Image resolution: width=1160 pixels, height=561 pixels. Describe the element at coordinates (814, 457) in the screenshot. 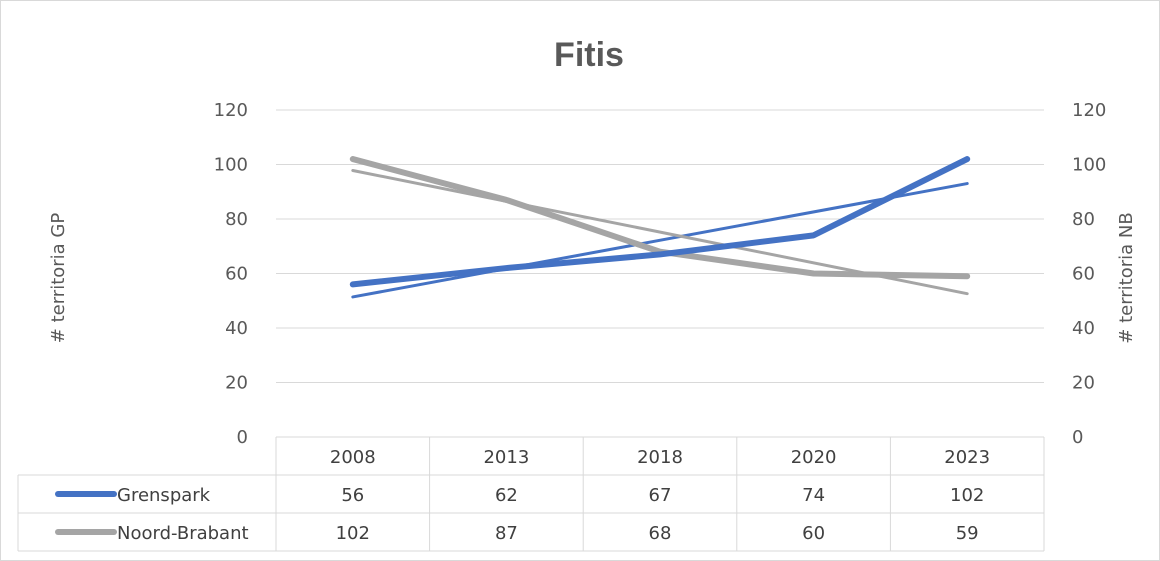

I see `x-tick-label: 2020` at that location.